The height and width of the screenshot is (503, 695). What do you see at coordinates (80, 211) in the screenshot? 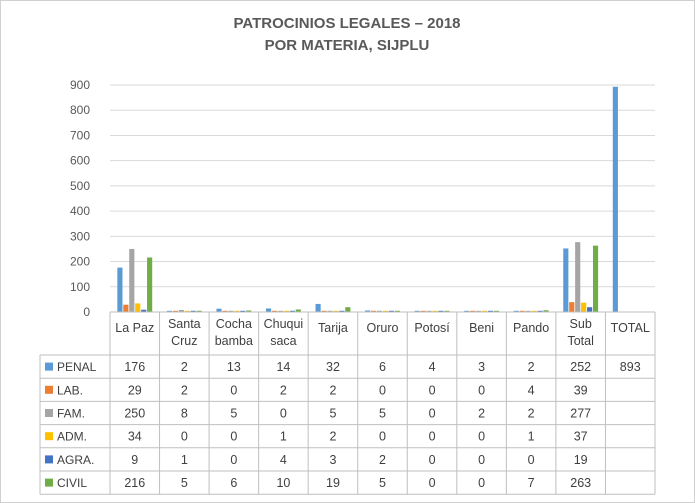
I see `y-tick-label: 400` at bounding box center [80, 211].